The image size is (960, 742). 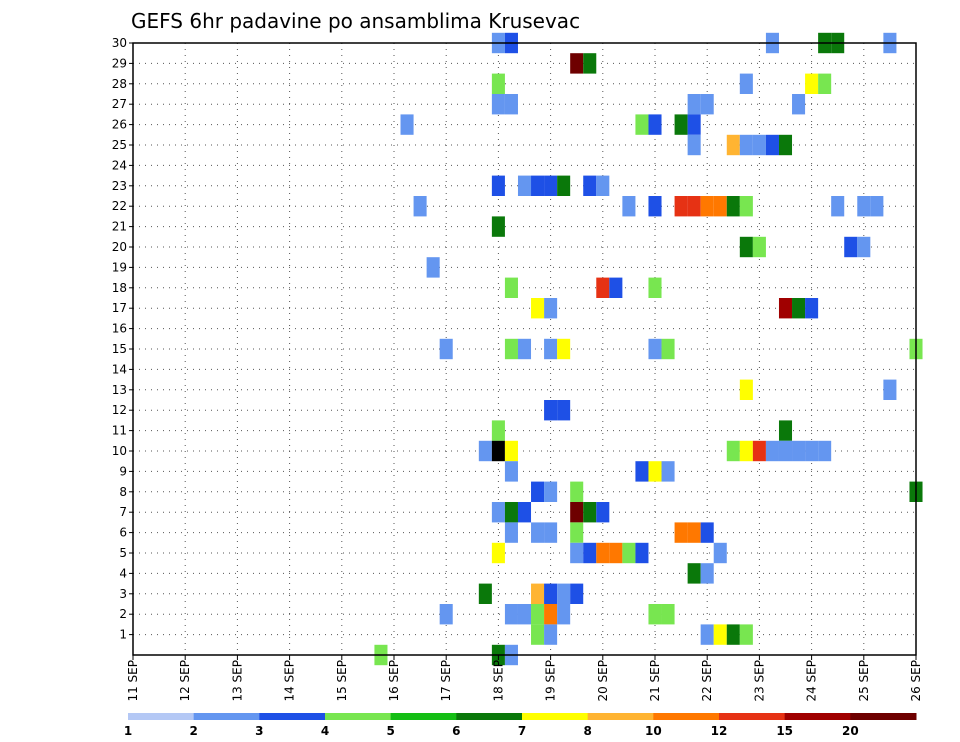 I want to click on x-tick-label: 24 SEP, so click(x=812, y=681).